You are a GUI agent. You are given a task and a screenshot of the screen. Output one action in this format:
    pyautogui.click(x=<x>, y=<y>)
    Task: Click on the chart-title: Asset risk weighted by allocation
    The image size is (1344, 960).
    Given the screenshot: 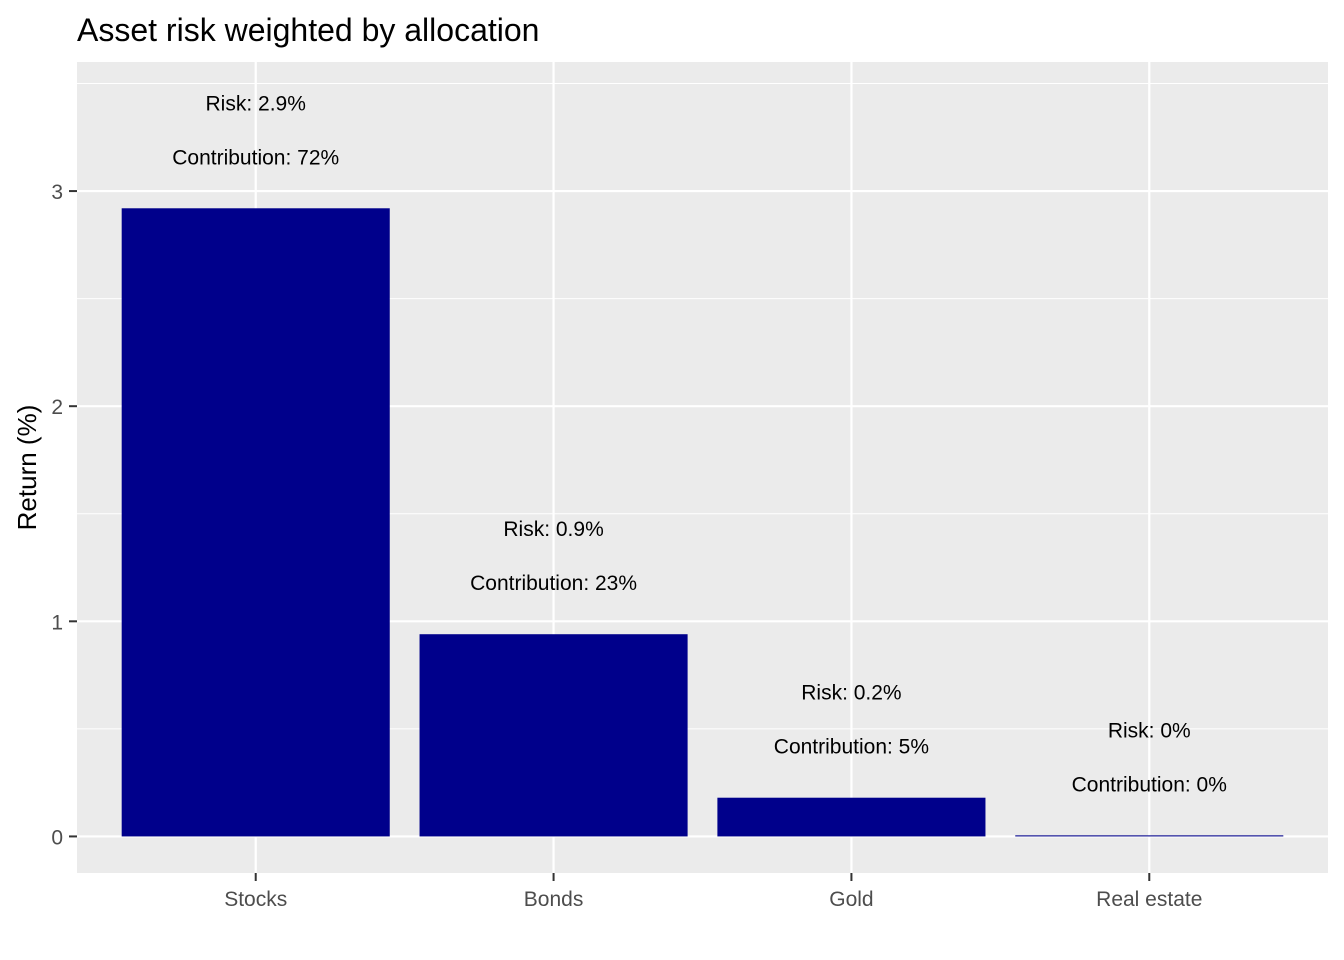 What is the action you would take?
    pyautogui.click(x=308, y=30)
    